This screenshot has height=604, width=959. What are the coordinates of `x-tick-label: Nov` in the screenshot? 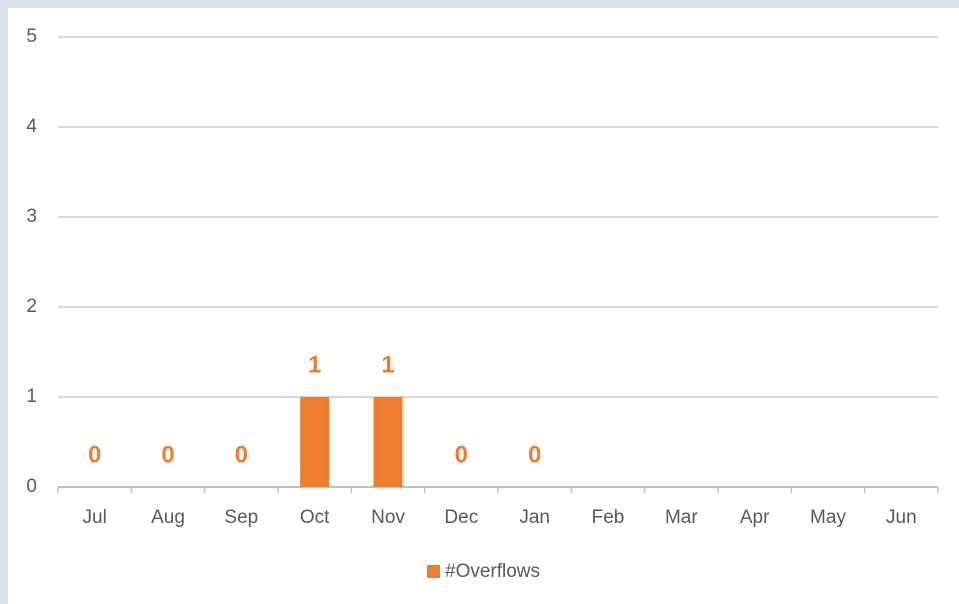 It's located at (388, 517).